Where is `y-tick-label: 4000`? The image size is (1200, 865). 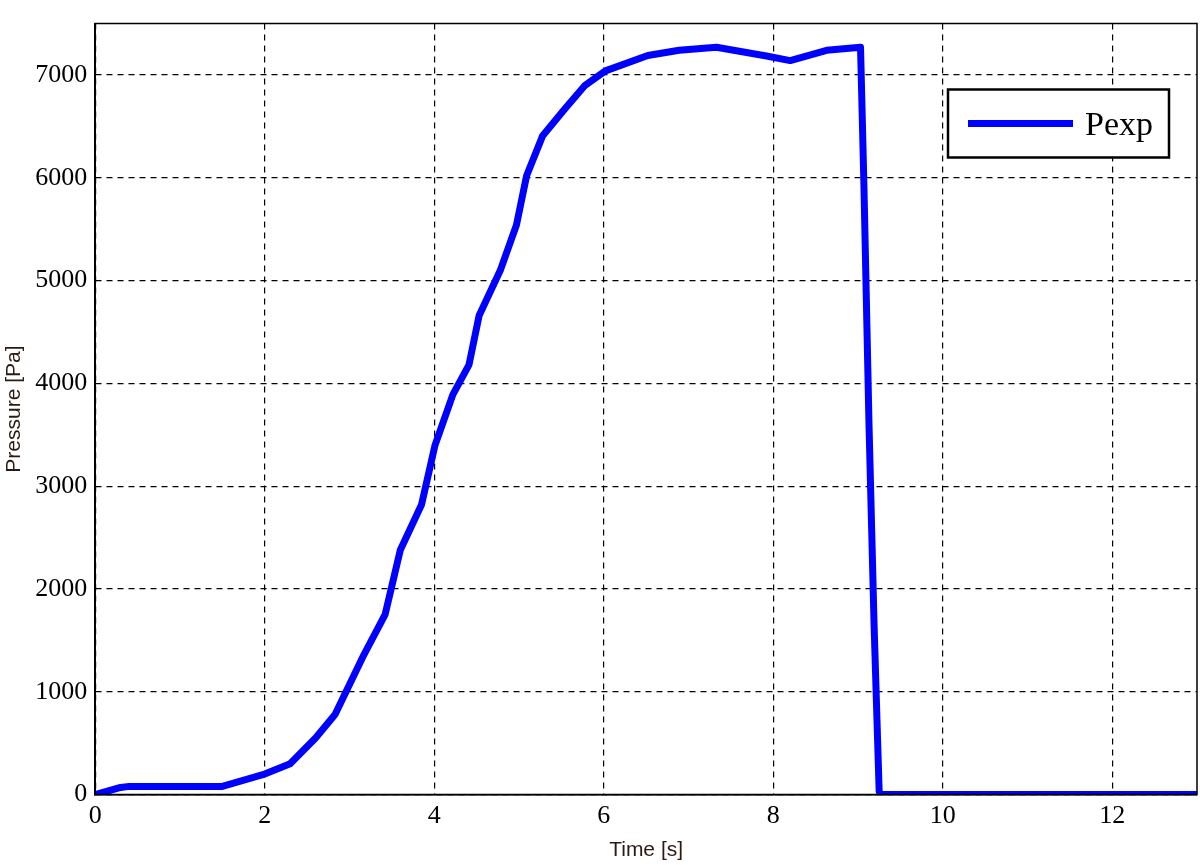 y-tick-label: 4000 is located at coordinates (61, 382).